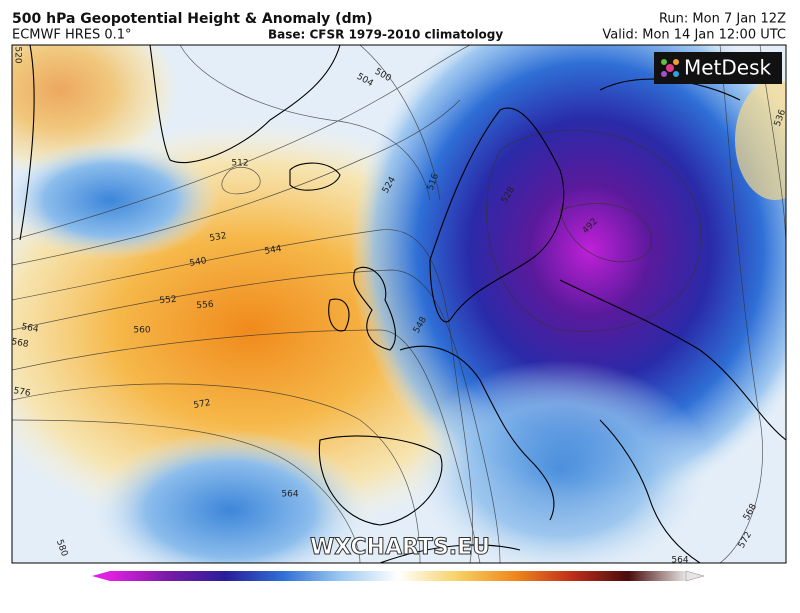 This screenshot has height=613, width=800. I want to click on run-time: Run: Mon 7 Jan 12Z, so click(722, 19).